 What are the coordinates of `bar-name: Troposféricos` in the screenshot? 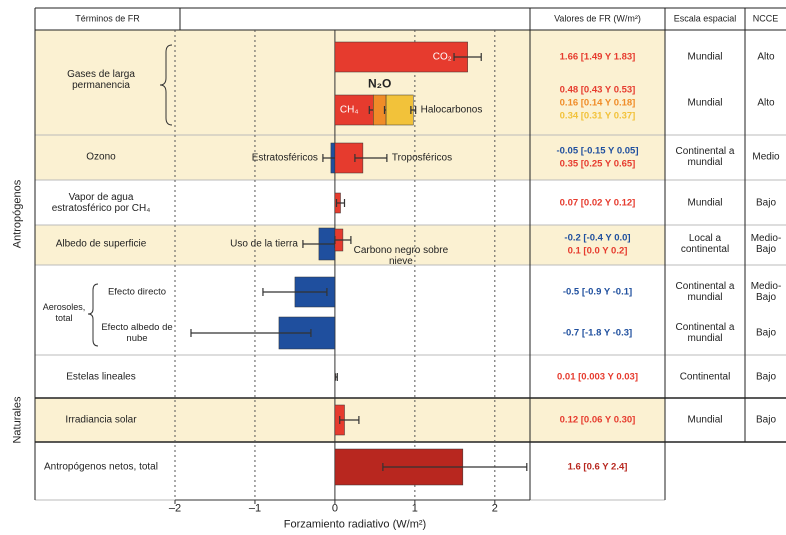 It's located at (422, 158).